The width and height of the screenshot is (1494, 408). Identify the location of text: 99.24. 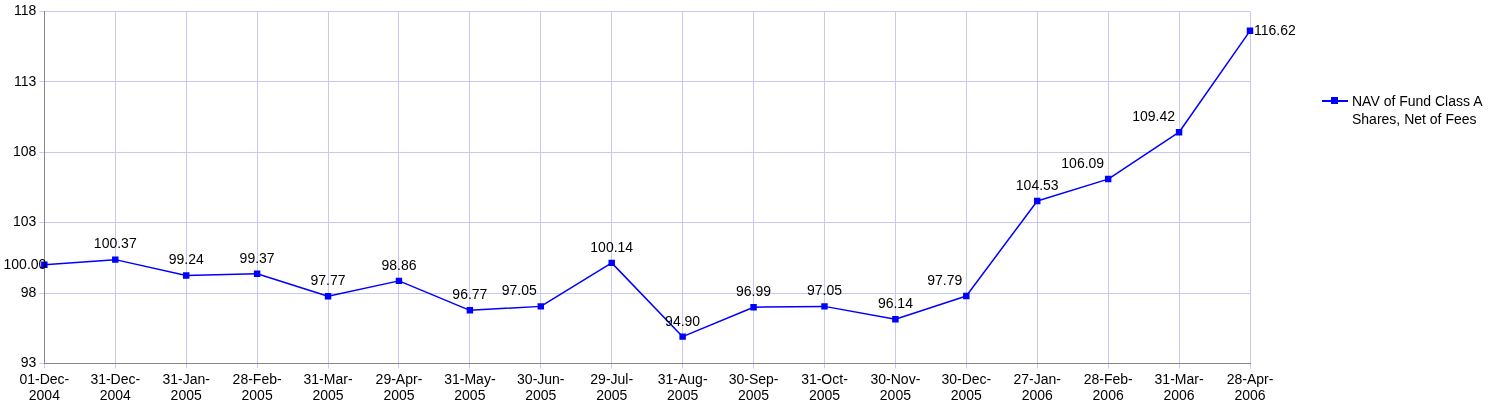
(186, 259).